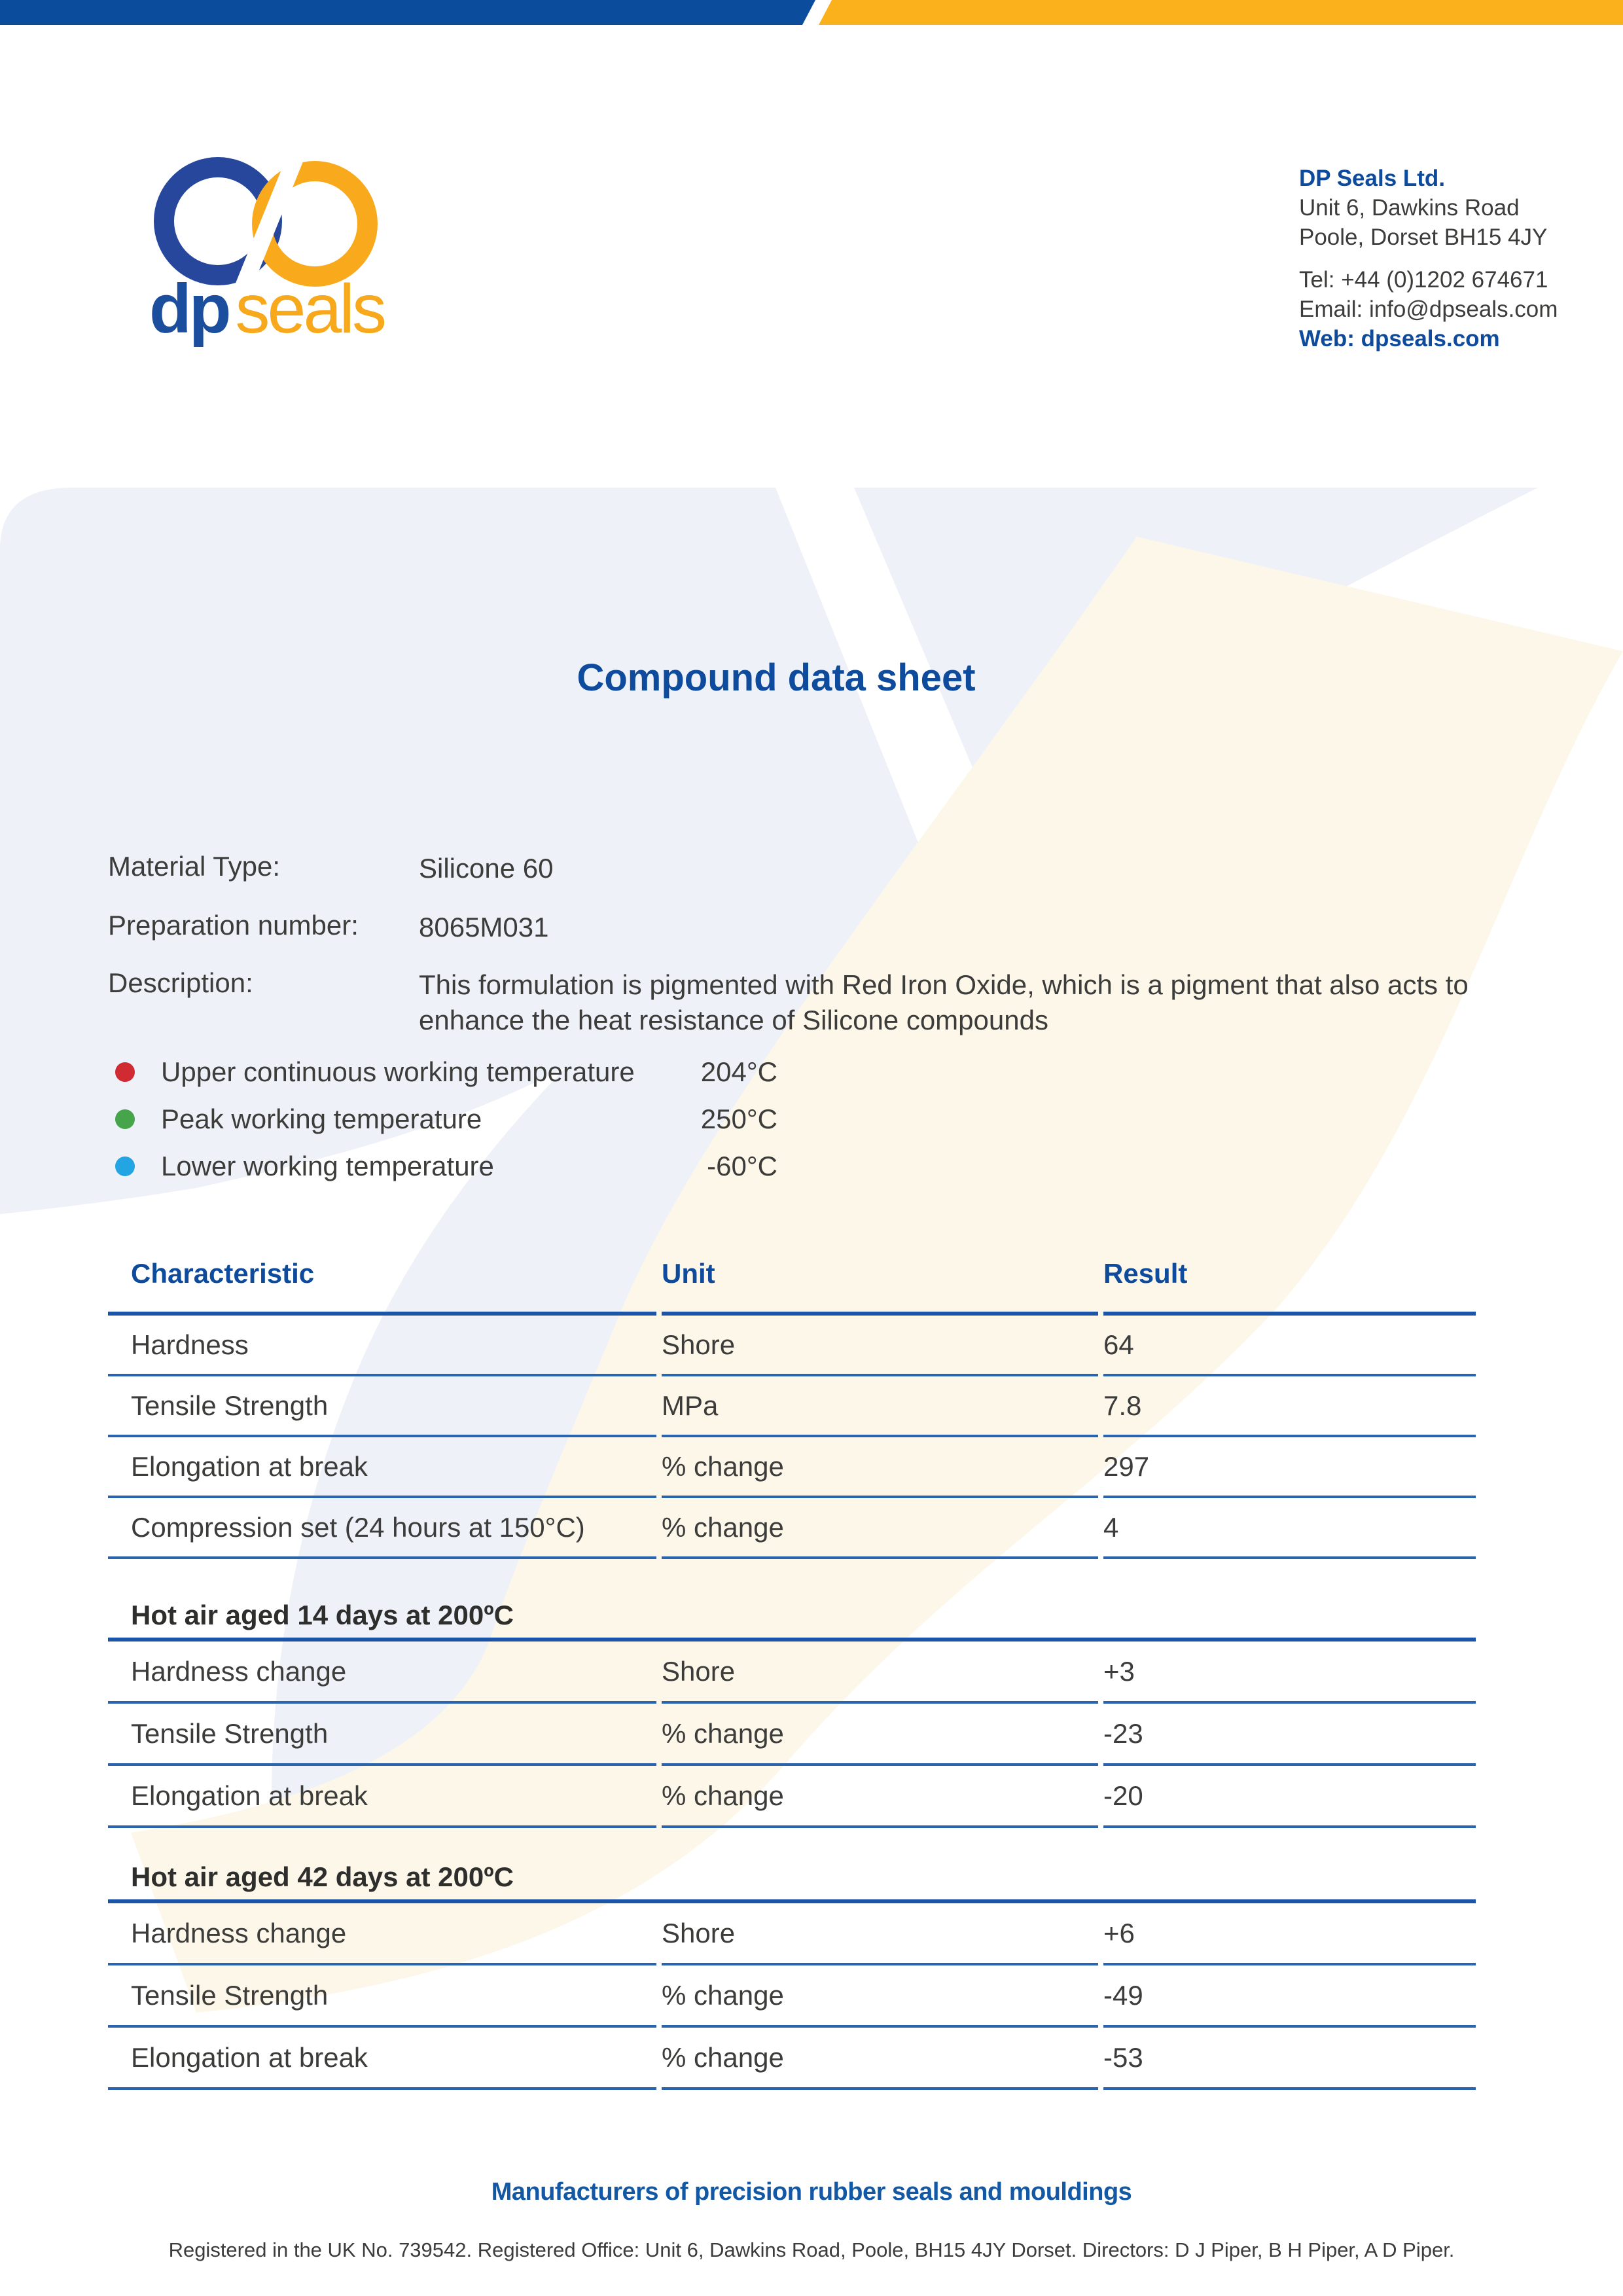  I want to click on material-type-label: Material Type:, so click(194, 866).